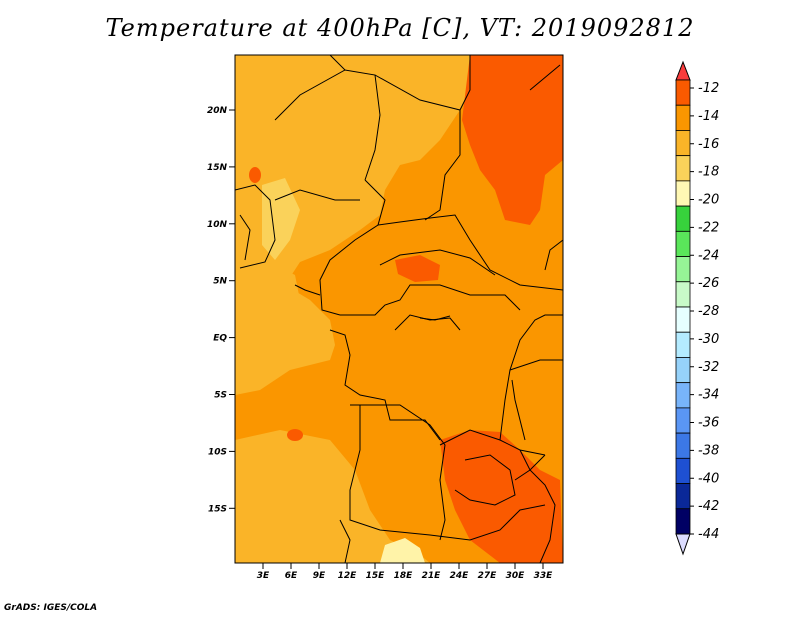 The width and height of the screenshot is (800, 618). I want to click on lon-tick-label: 3E, so click(263, 576).